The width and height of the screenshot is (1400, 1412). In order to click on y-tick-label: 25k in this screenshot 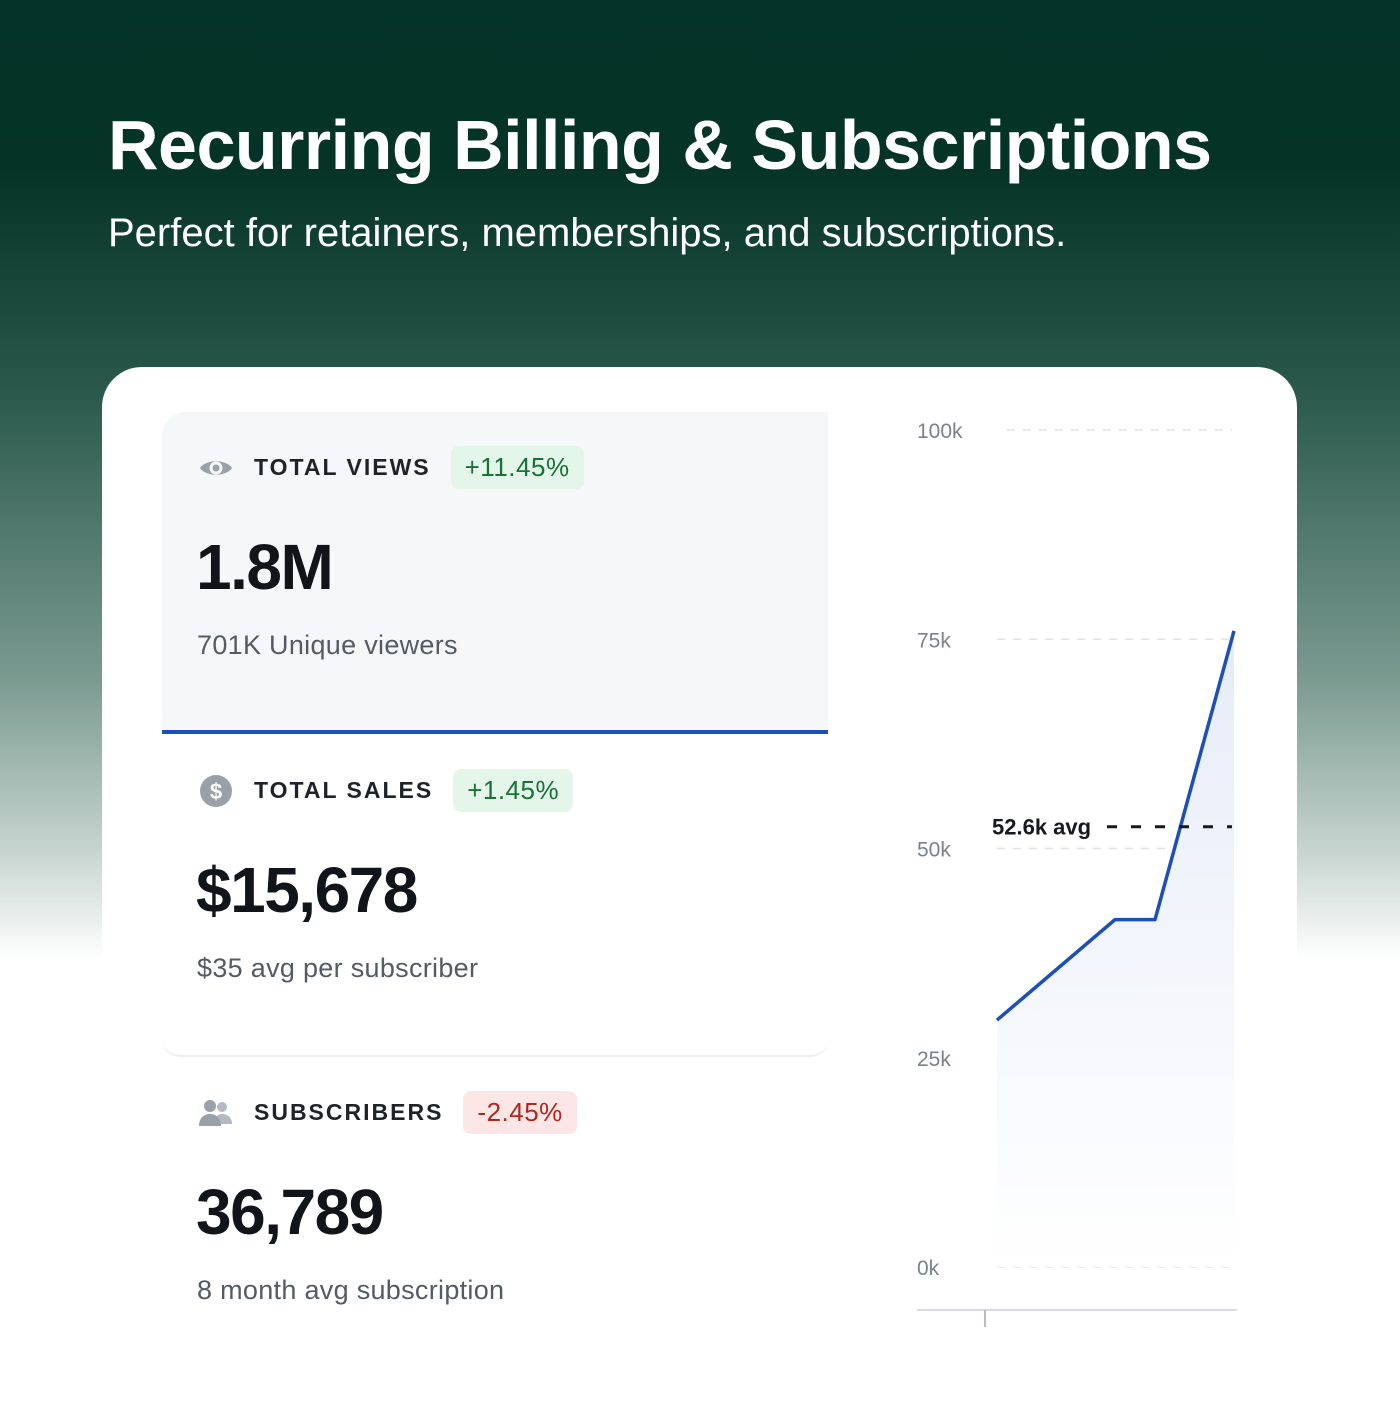, I will do `click(934, 1059)`.